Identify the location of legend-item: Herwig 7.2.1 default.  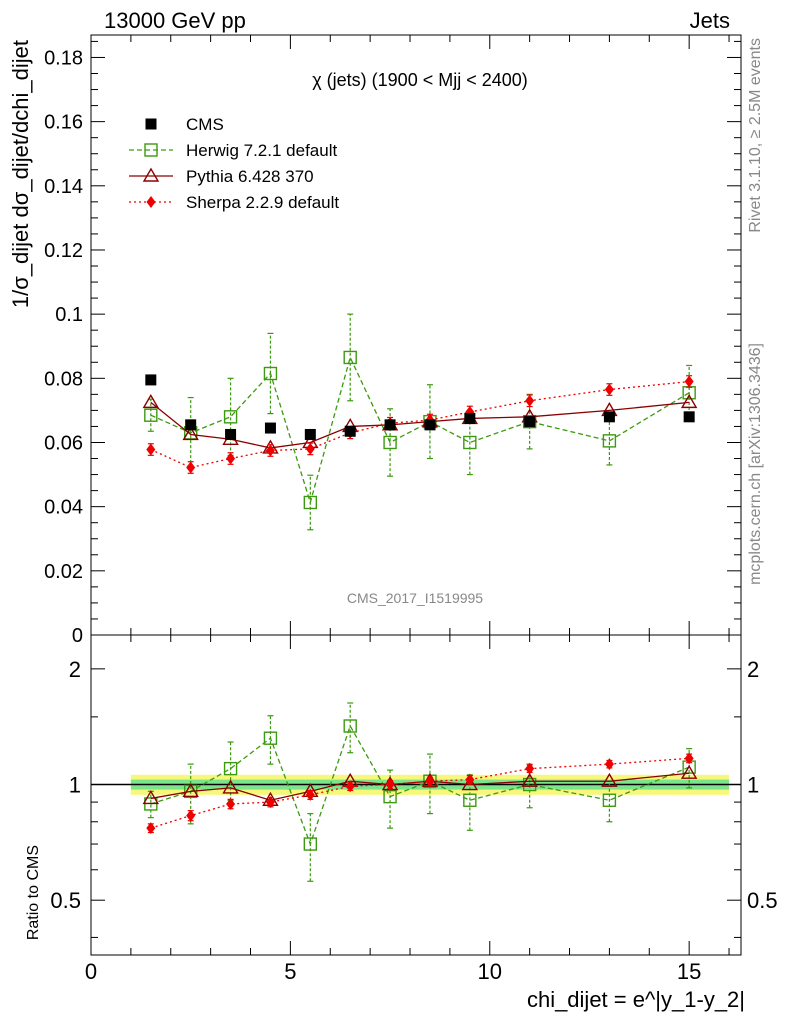
(233, 150).